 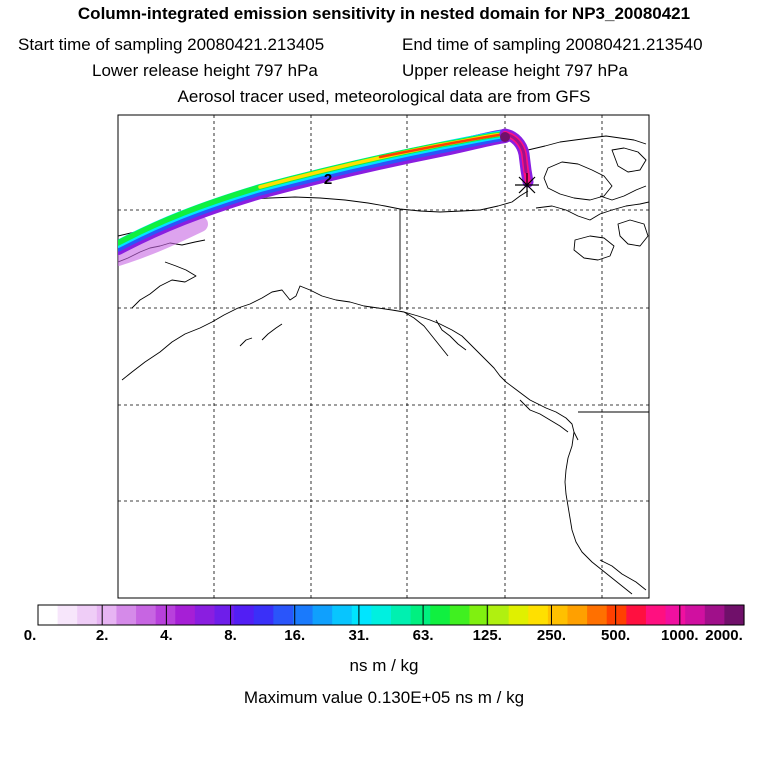 What do you see at coordinates (166, 635) in the screenshot?
I see `colorbar-tick-label: 4.` at bounding box center [166, 635].